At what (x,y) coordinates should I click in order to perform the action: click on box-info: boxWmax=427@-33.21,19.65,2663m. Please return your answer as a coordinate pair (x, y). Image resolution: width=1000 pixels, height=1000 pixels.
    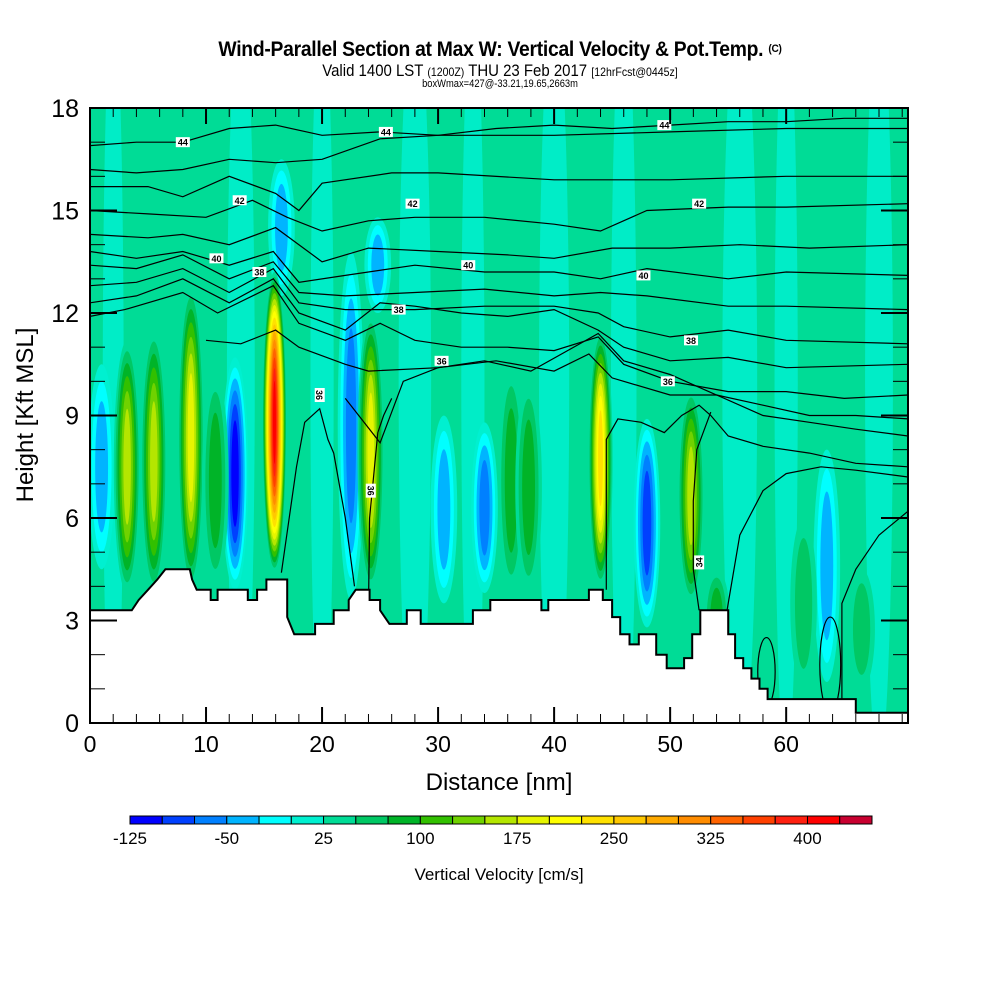
    Looking at the image, I should click on (500, 84).